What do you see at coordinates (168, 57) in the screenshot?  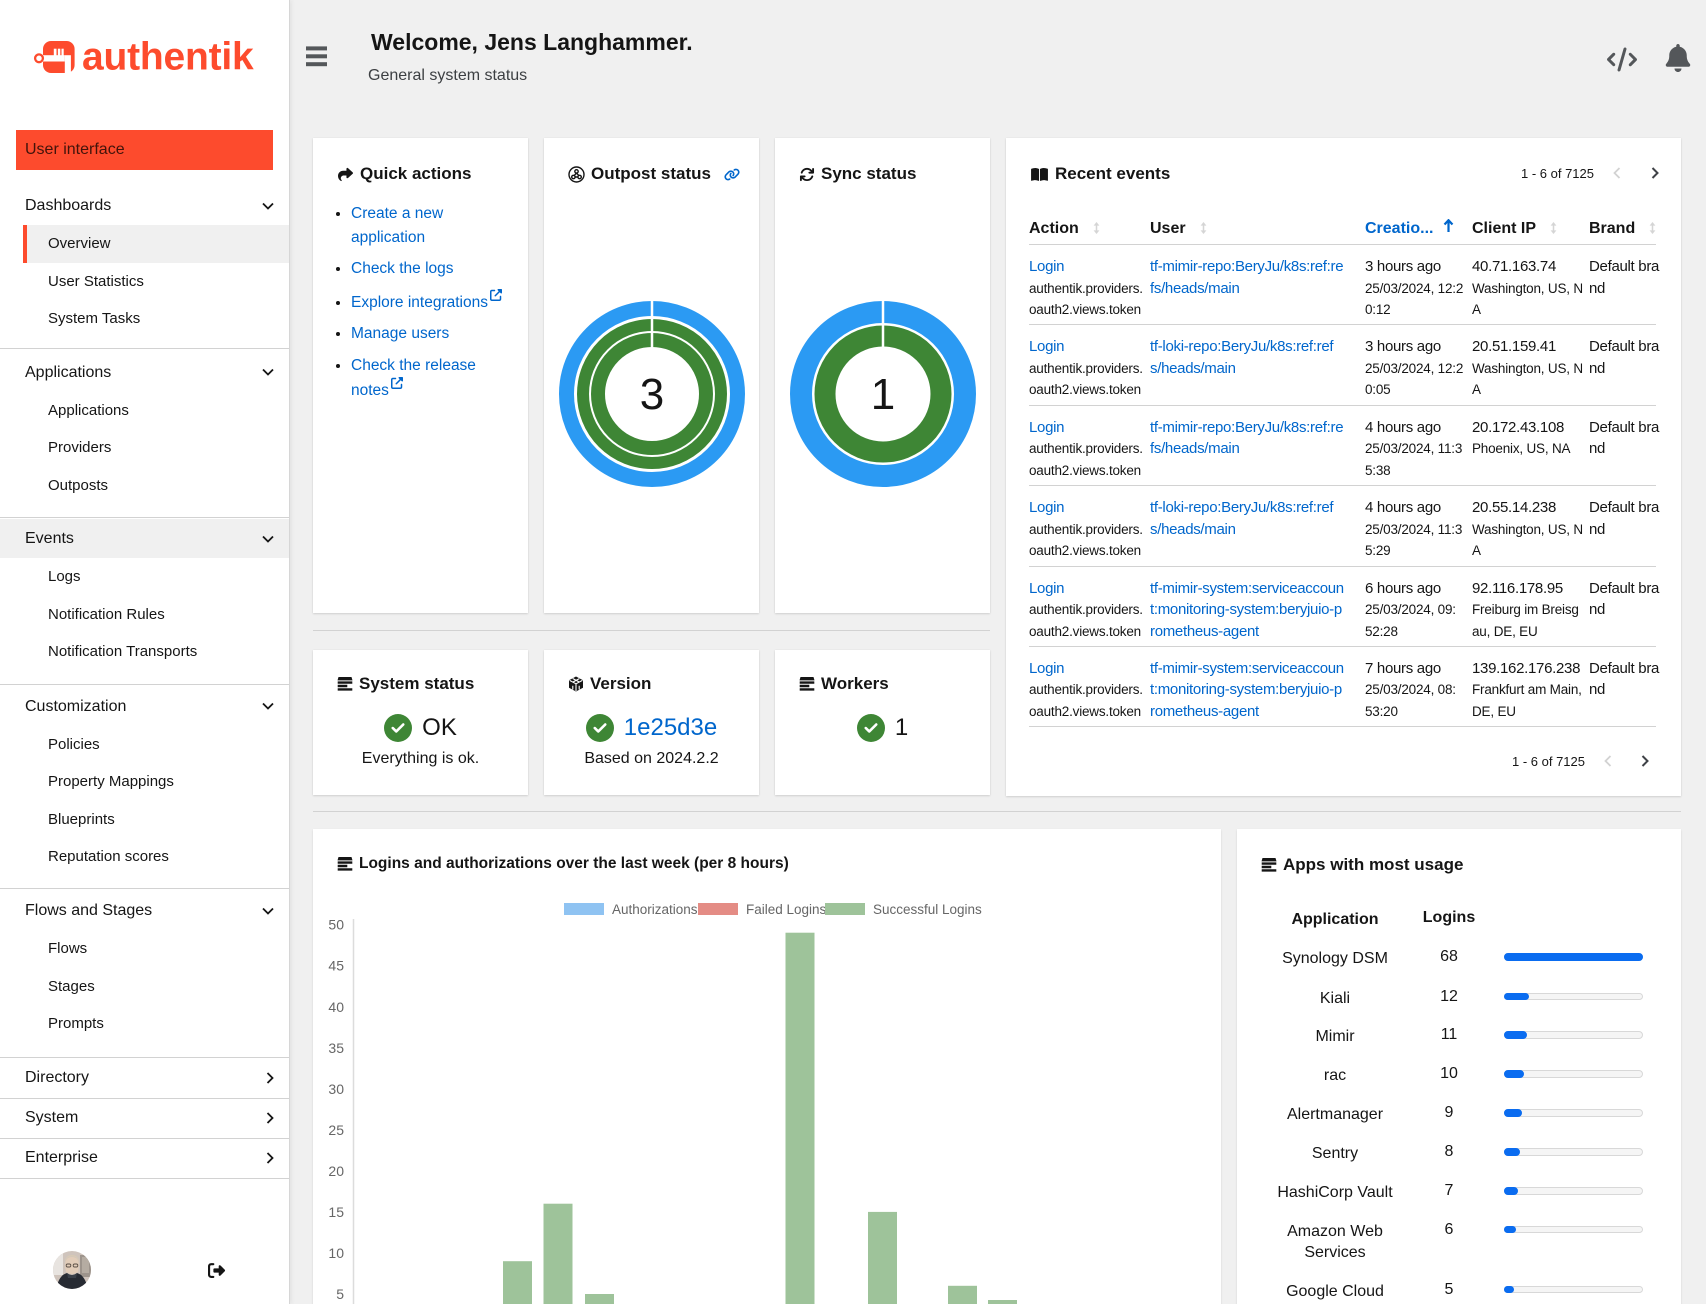 I see `svg-text: authentik` at bounding box center [168, 57].